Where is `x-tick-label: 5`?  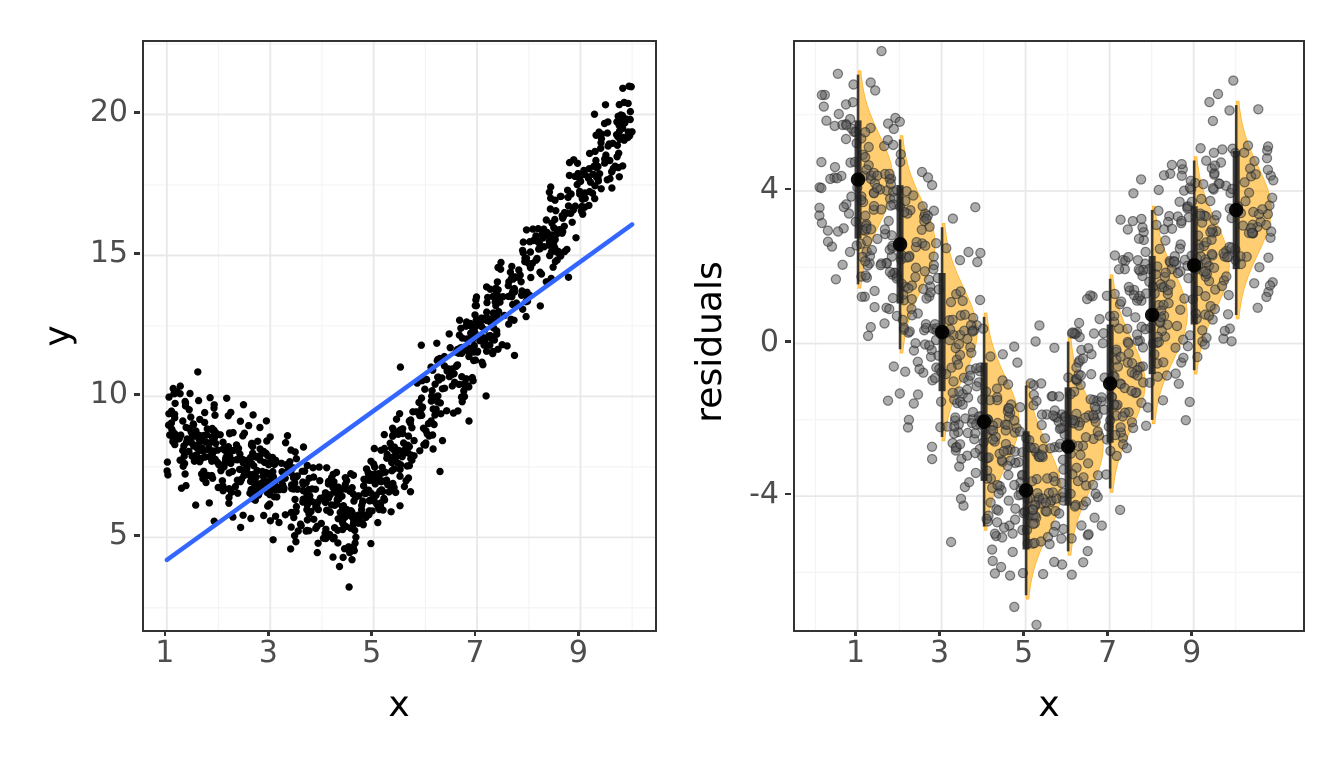 x-tick-label: 5 is located at coordinates (372, 652).